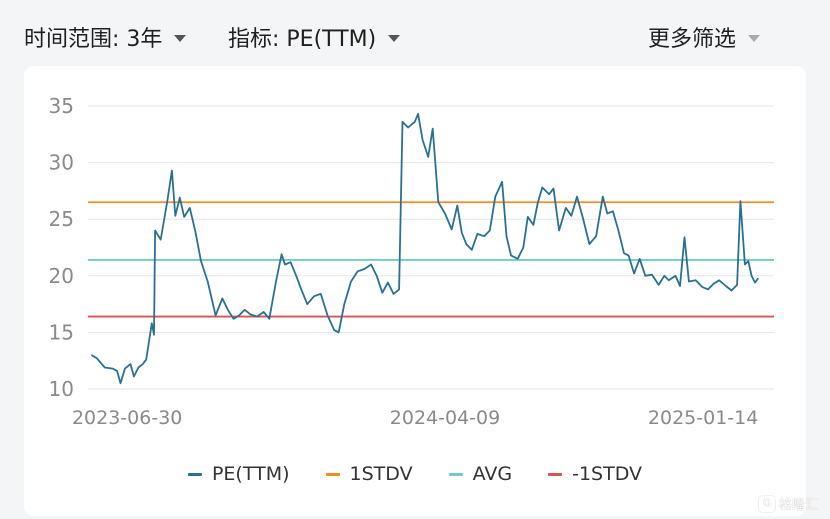  What do you see at coordinates (692, 39) in the screenshot?
I see `more-filters-label: 更多筛选` at bounding box center [692, 39].